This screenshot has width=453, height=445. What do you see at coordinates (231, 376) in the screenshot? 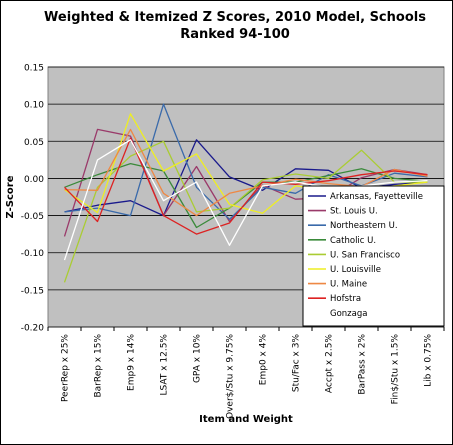
I see `x-tick-label: Over$/Stu x 9.75%` at bounding box center [231, 376].